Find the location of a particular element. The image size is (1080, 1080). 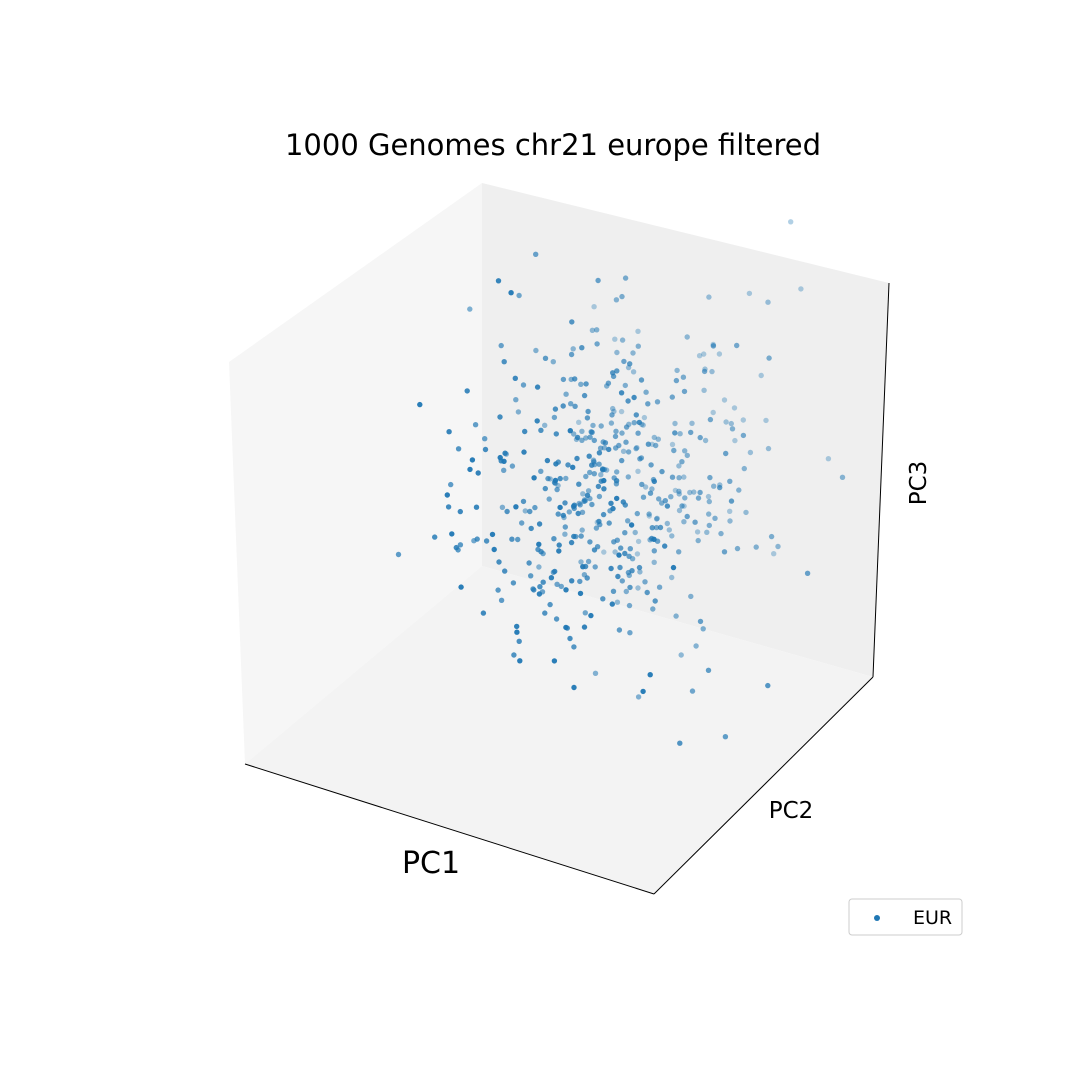

chart-title: 1000 Genomes chr21 europe filtered is located at coordinates (553, 145).